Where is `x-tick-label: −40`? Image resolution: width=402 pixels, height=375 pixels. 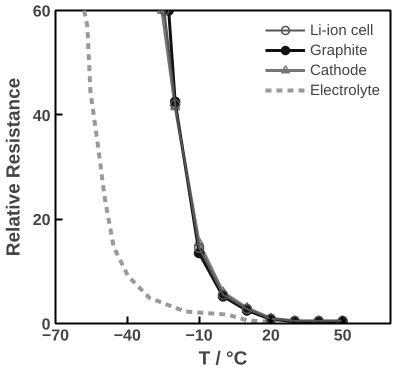 x-tick-label: −40 is located at coordinates (127, 336).